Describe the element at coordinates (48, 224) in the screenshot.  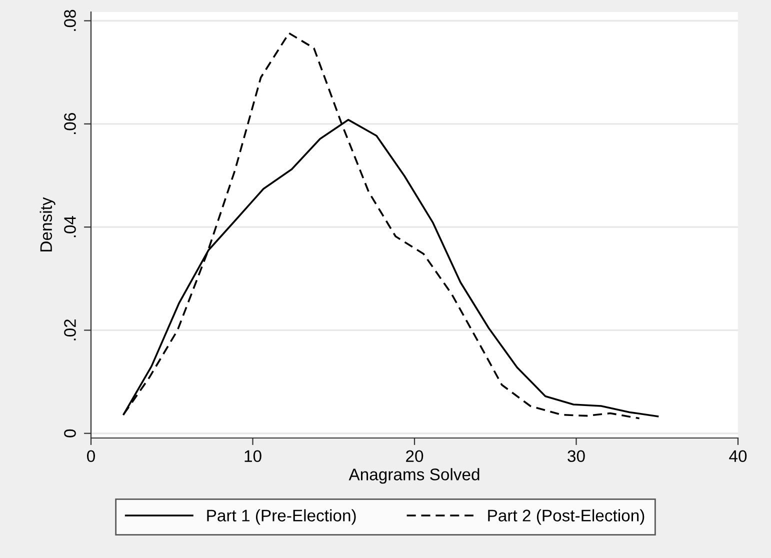
I see `y-axis-title: Density` at that location.